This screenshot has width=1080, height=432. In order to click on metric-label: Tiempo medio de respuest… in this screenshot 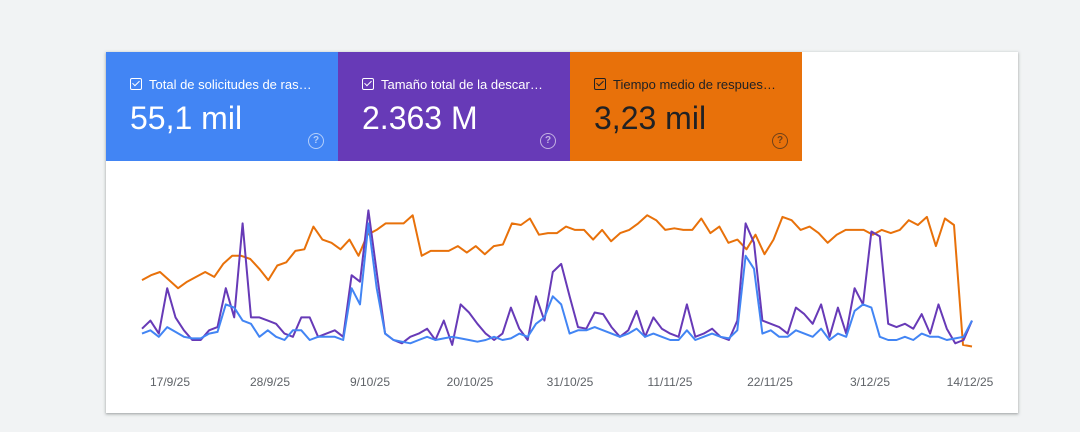, I will do `click(695, 84)`.